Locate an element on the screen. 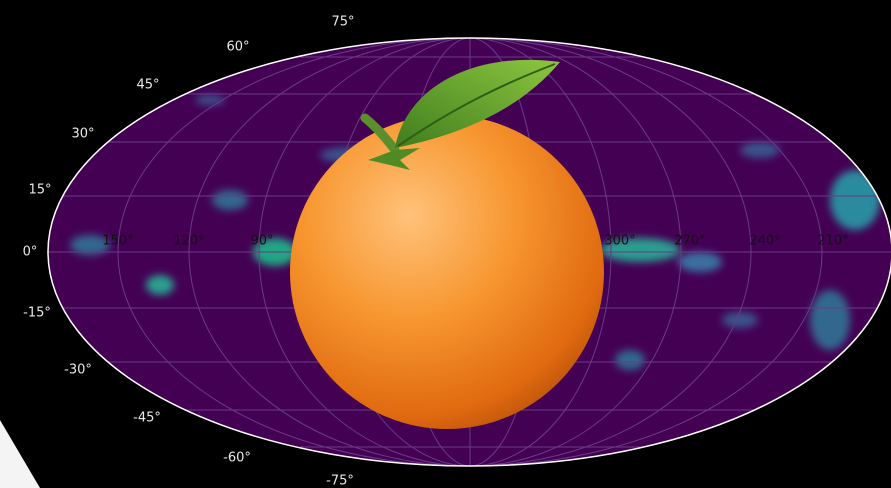  latitude-label: 45° is located at coordinates (147, 85).